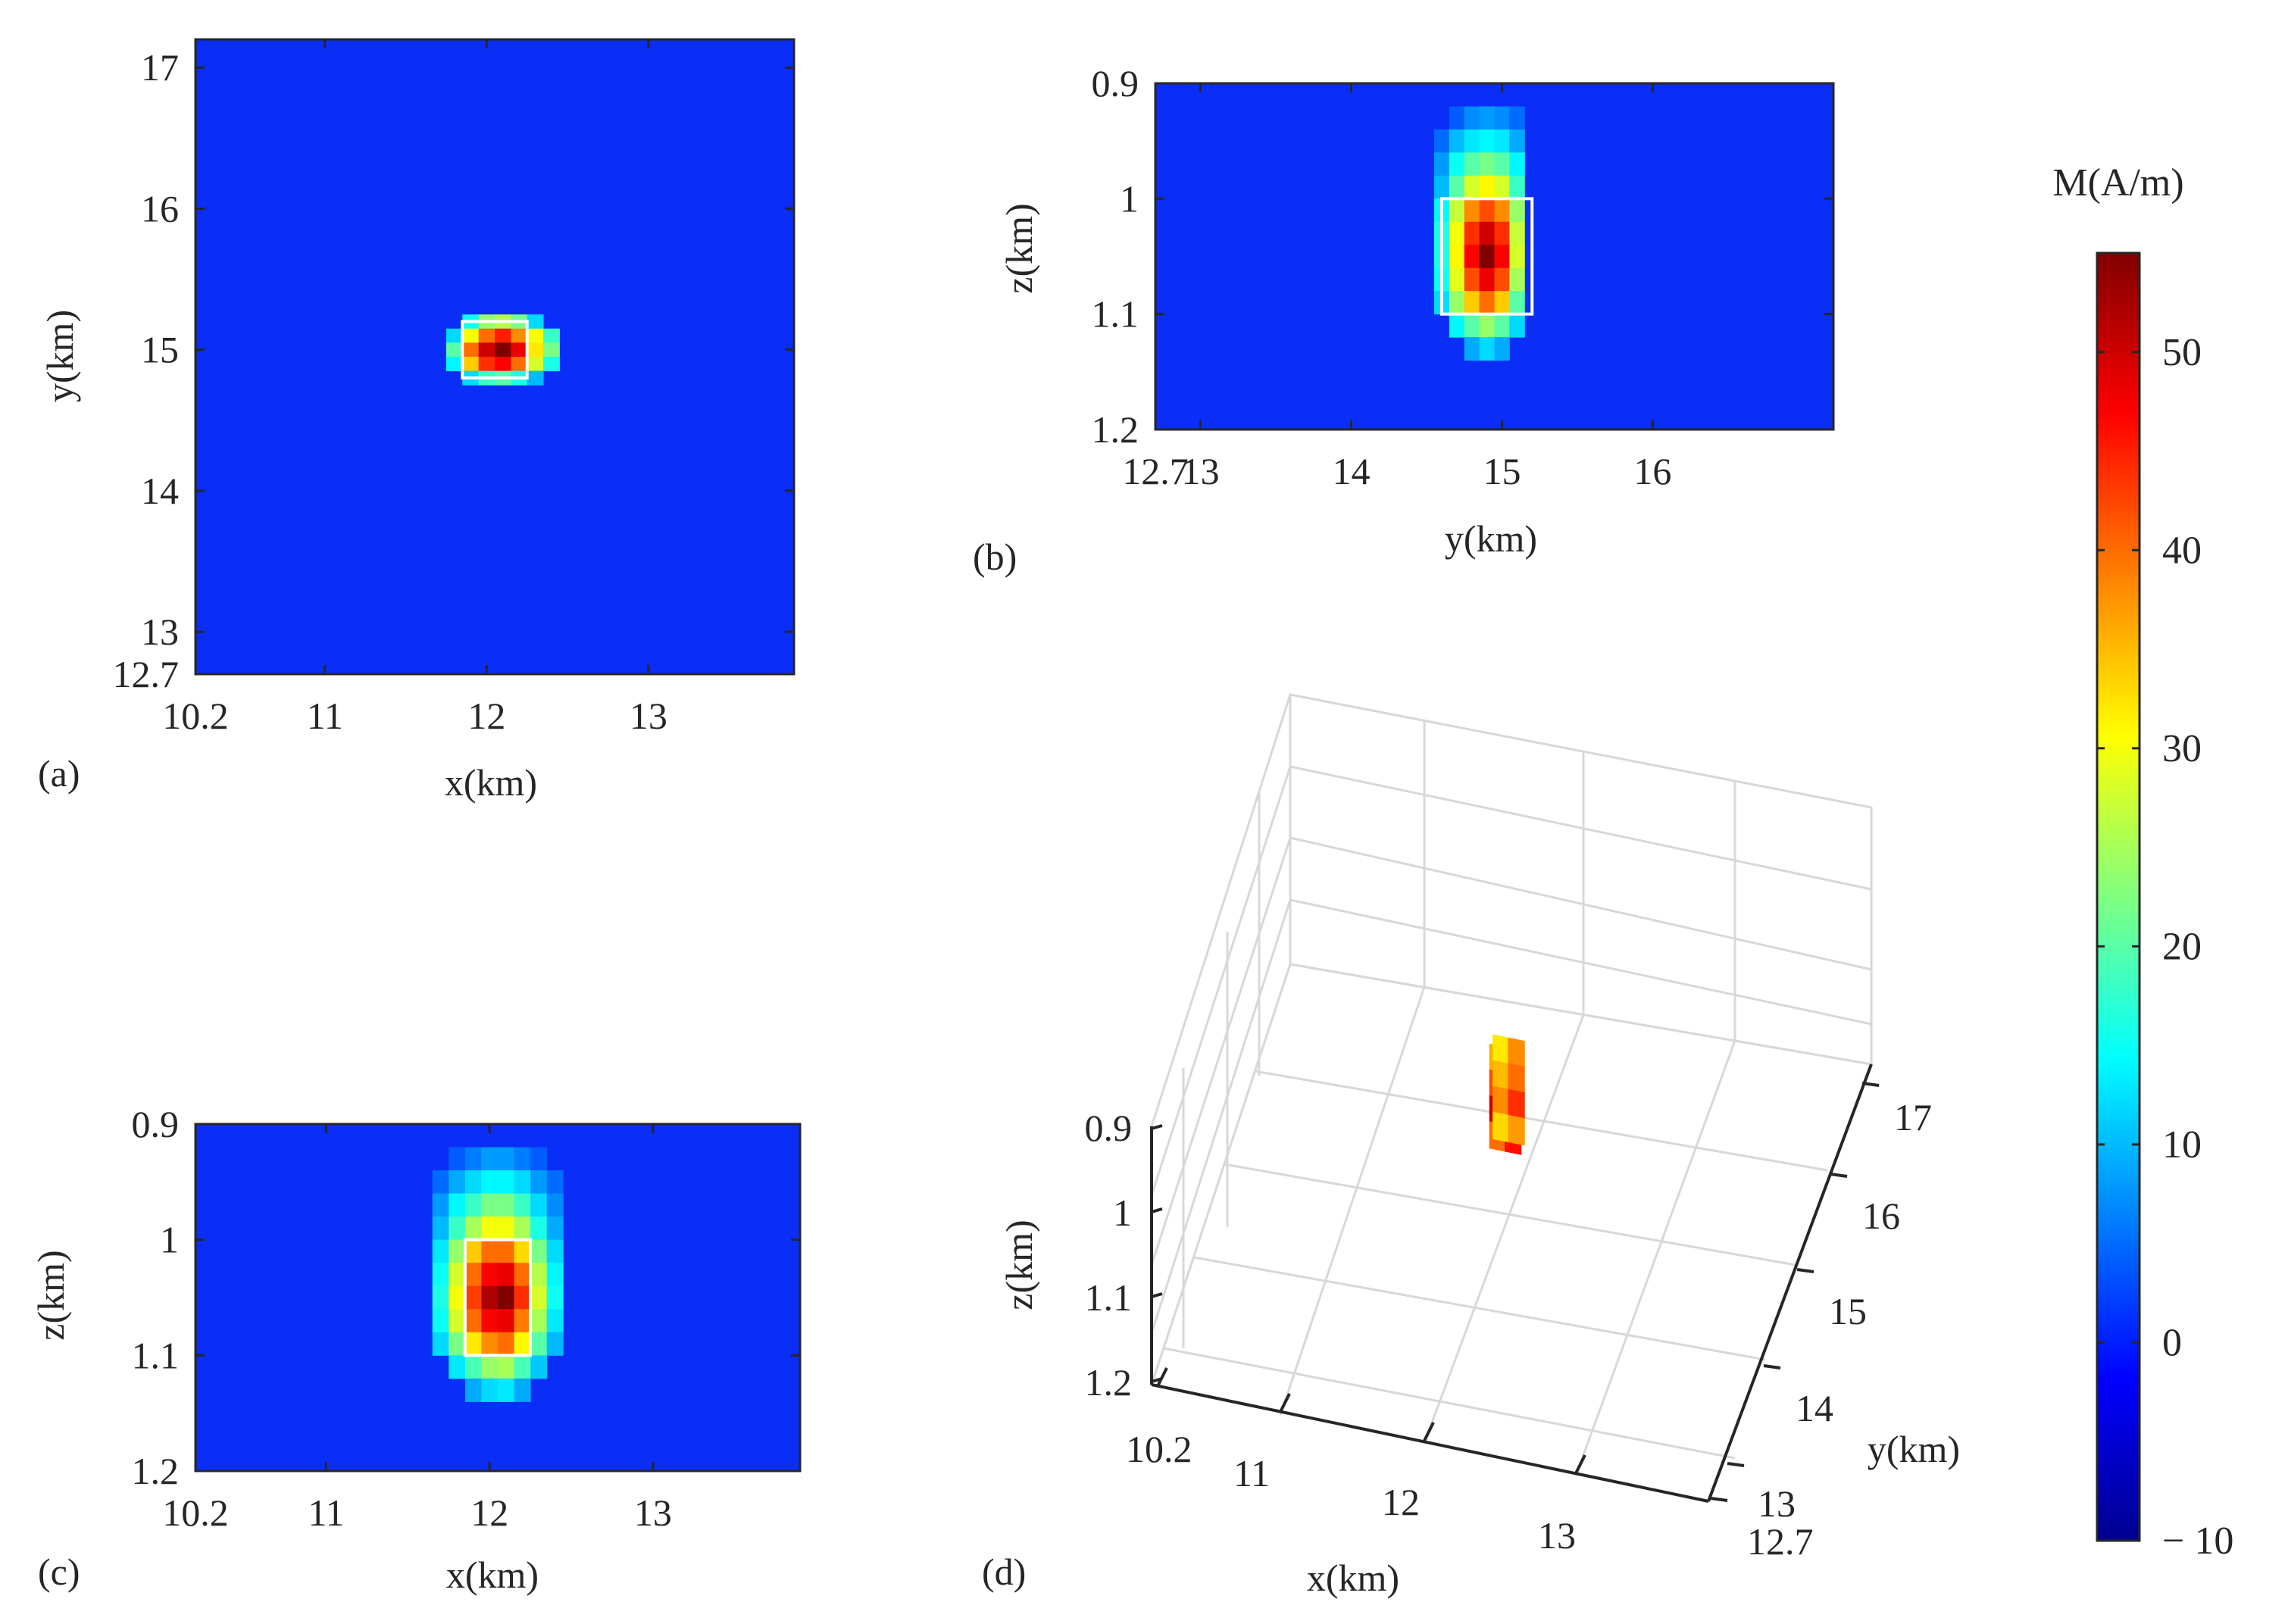 The width and height of the screenshot is (2288, 1624). I want to click on colorbar-tick-label: 0, so click(2172, 1342).